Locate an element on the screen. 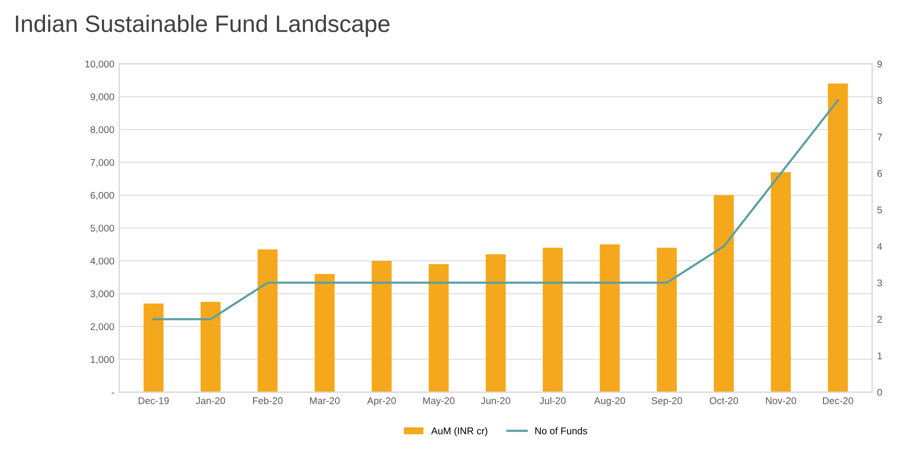 This screenshot has height=456, width=918. y-tick-label: 1,000 is located at coordinates (102, 360).